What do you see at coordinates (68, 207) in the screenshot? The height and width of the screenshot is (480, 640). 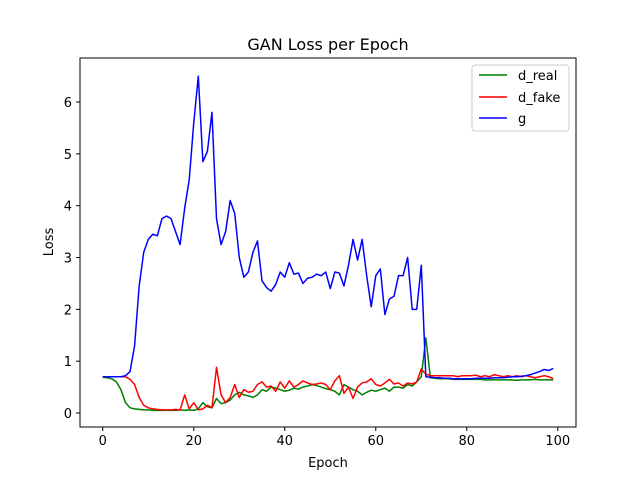 I see `y-tick-label: 4` at bounding box center [68, 207].